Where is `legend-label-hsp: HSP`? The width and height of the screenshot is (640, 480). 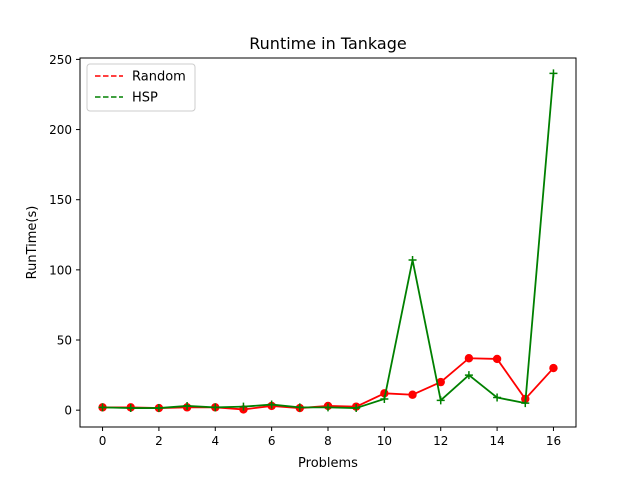 legend-label-hsp: HSP is located at coordinates (145, 98).